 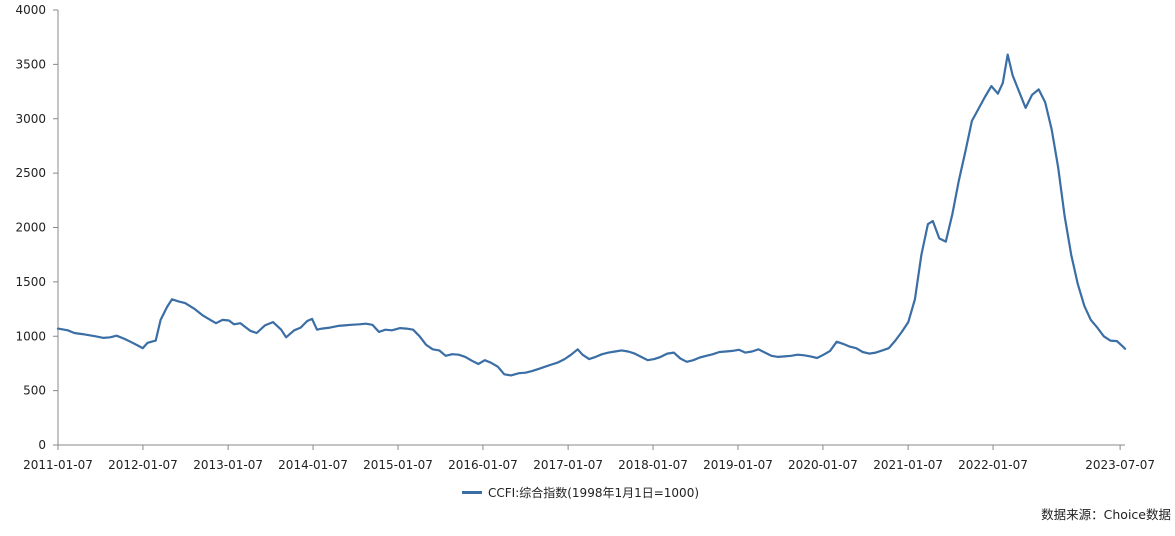 What do you see at coordinates (34, 391) in the screenshot?
I see `y-tick-label: 500` at bounding box center [34, 391].